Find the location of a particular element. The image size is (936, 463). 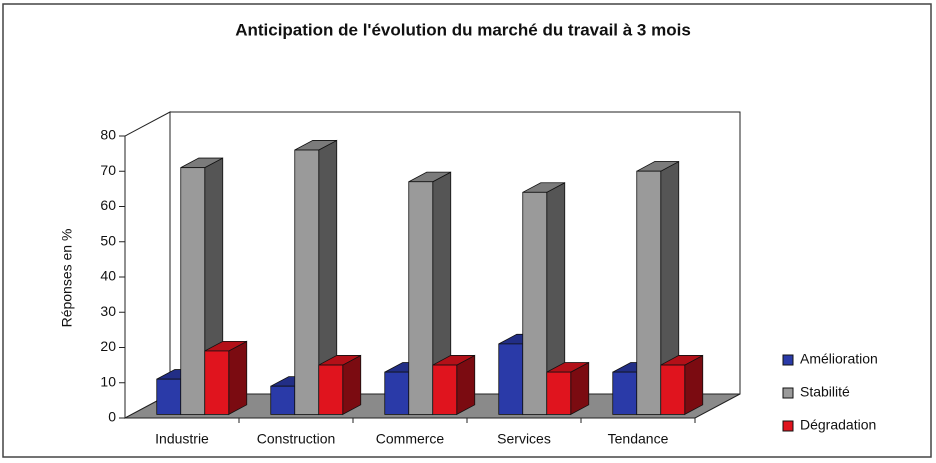

side-wall is located at coordinates (147, 265).